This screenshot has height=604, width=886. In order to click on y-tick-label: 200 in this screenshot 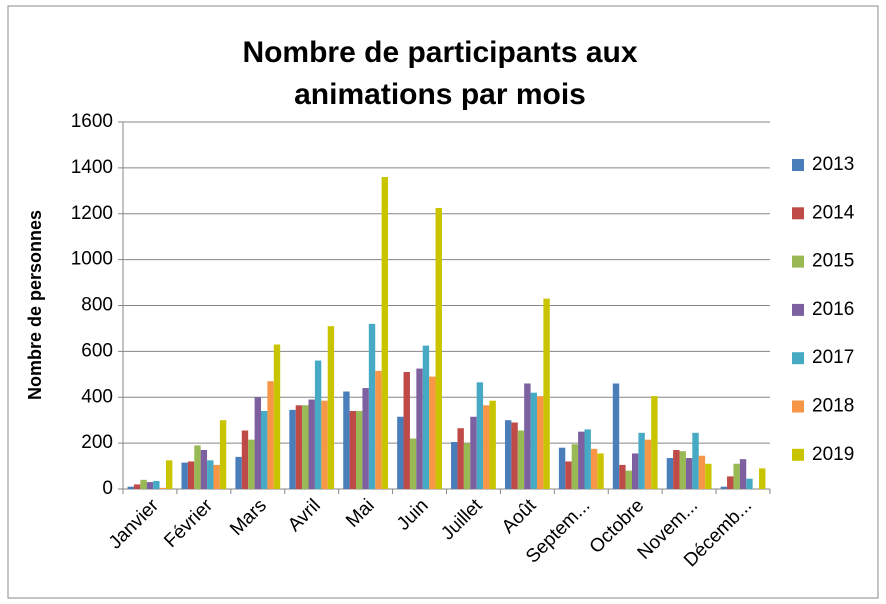, I will do `click(97, 442)`.